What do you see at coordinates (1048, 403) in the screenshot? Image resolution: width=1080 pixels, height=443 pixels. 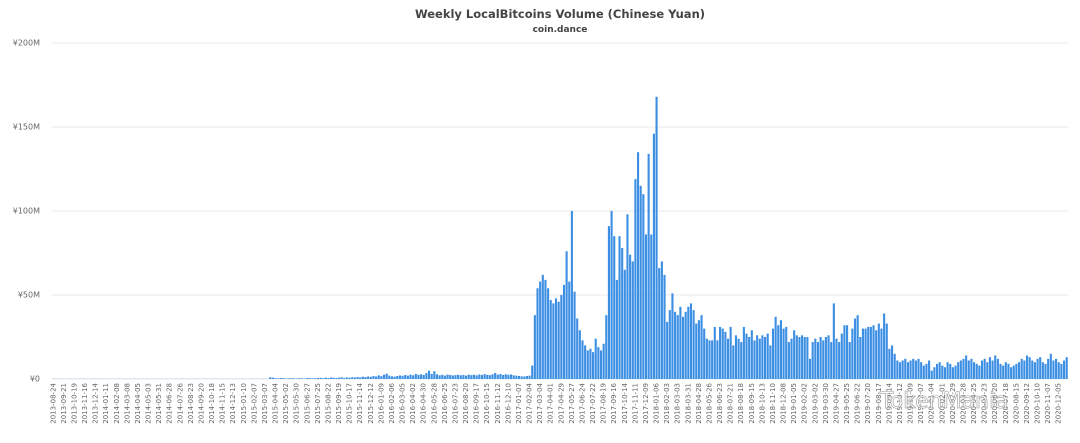 I see `x-tick-label: 2020-11-07` at bounding box center [1048, 403].